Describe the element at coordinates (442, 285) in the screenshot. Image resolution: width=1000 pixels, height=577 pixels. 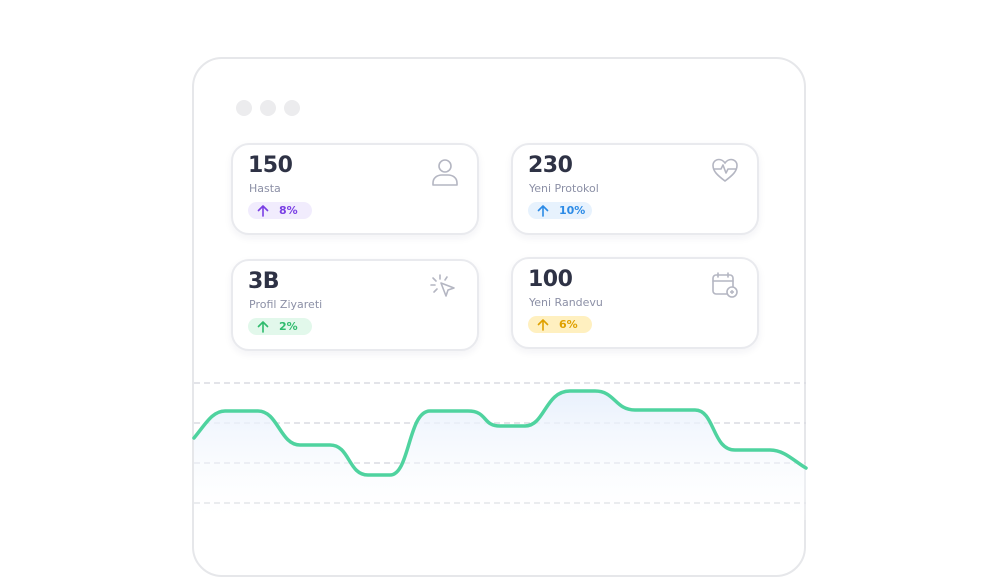
I see `cursor-icon` at that location.